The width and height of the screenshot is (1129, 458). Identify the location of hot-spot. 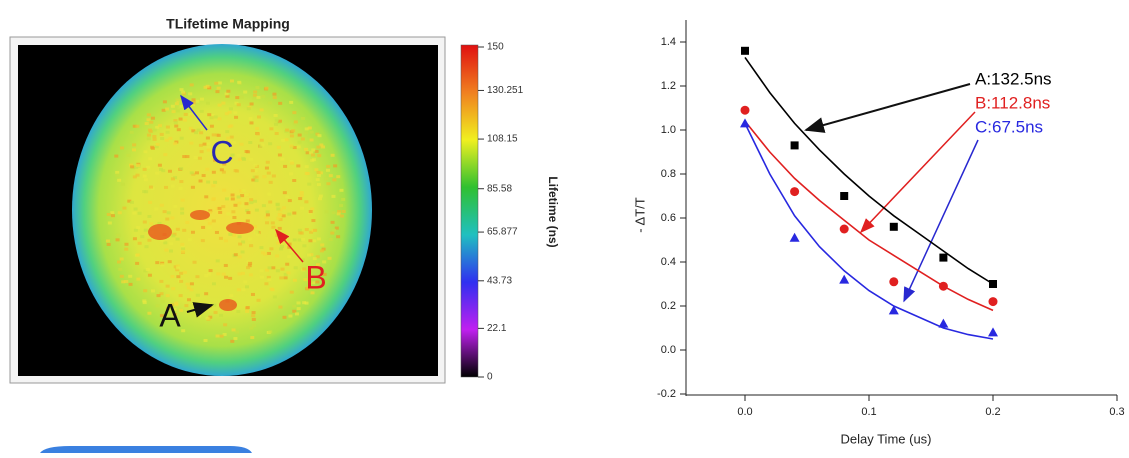
(240, 228).